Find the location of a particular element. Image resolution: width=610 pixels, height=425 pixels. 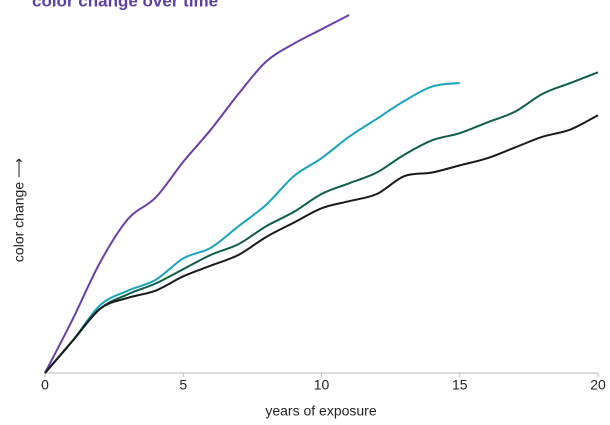

y-axis-label: color change ⟶ is located at coordinates (19, 210).